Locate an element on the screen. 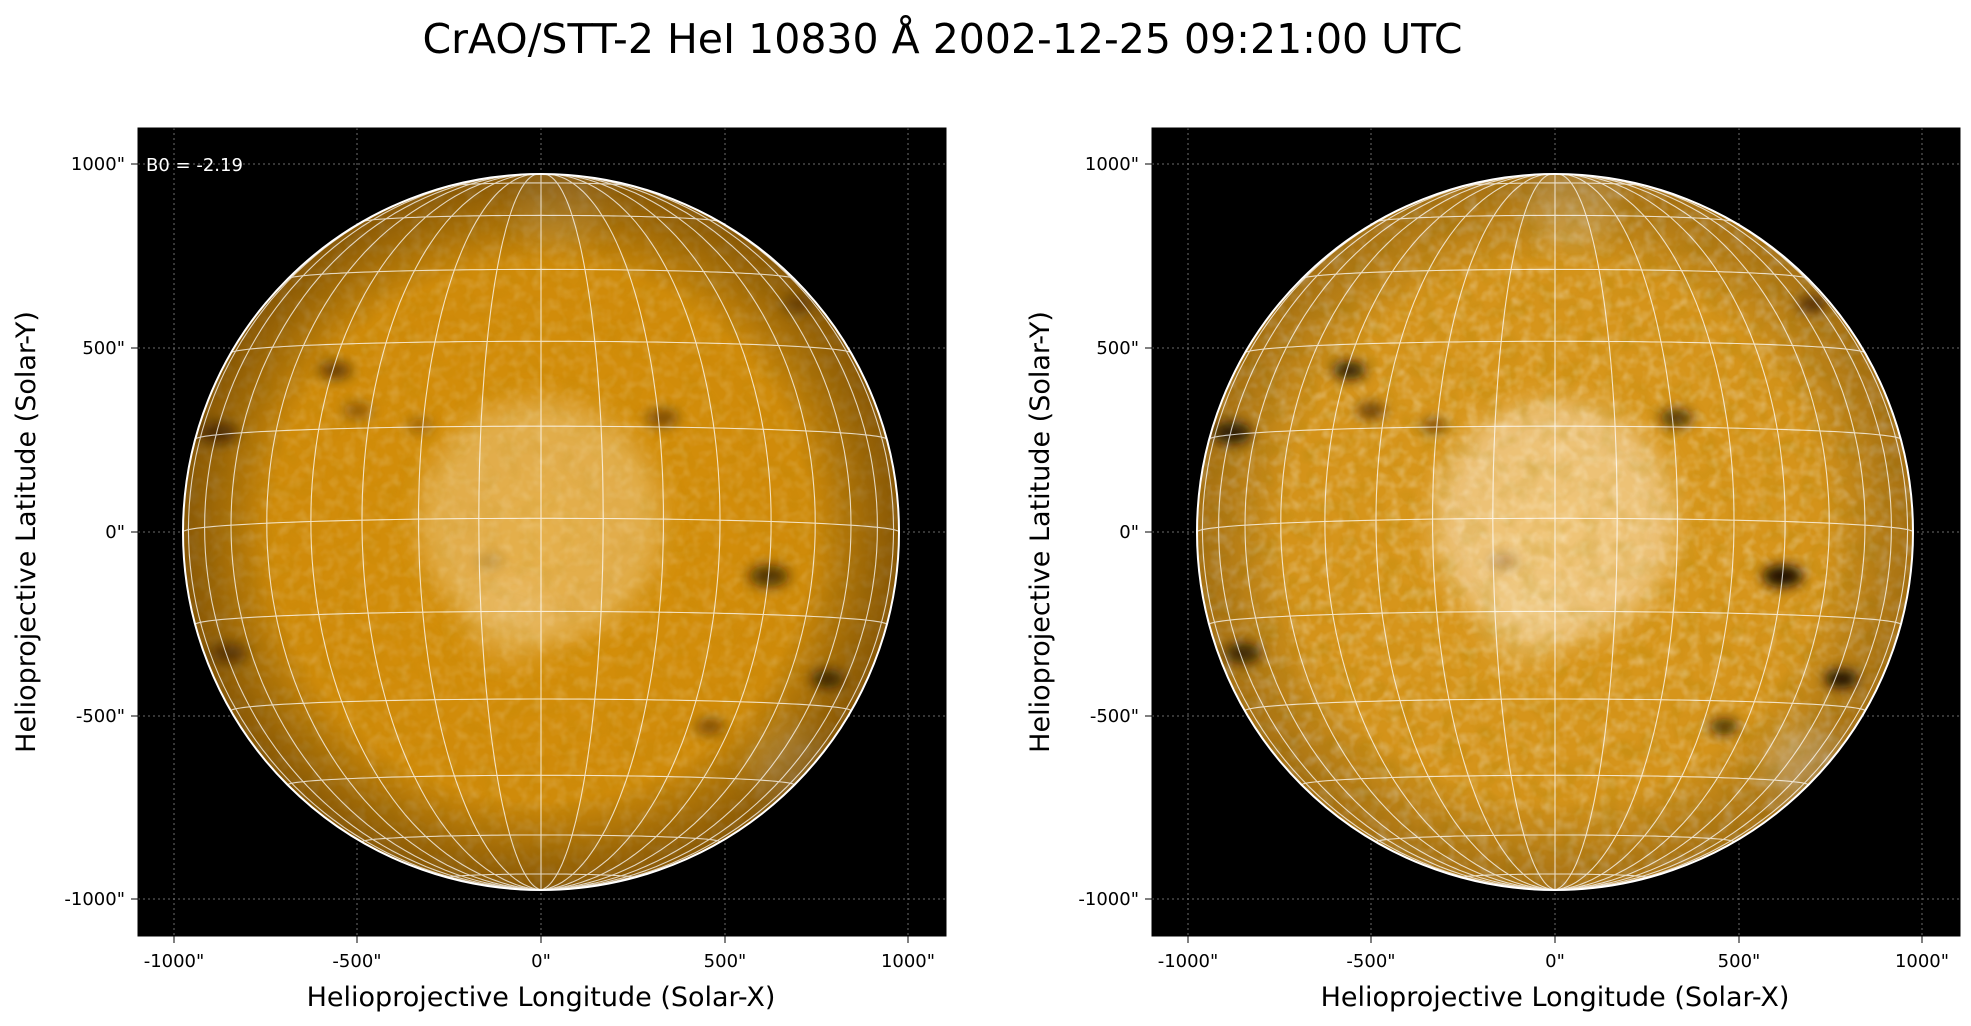 The image size is (1971, 1026). x-ticks-right: -1000" -500" 0" 500" 1000" is located at coordinates (1553, 954).